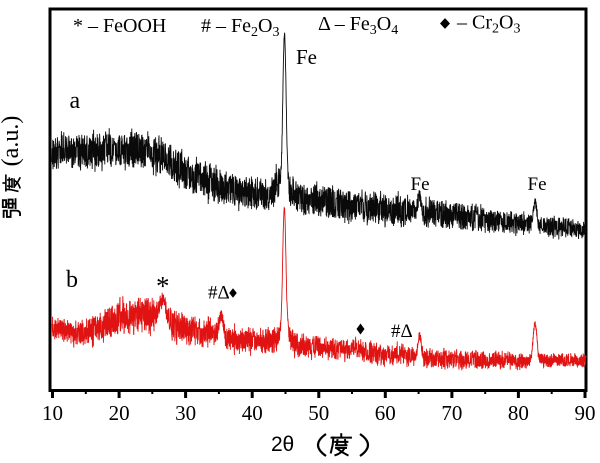  I want to click on svg-text: Δ – Fe3O4, so click(358, 25).